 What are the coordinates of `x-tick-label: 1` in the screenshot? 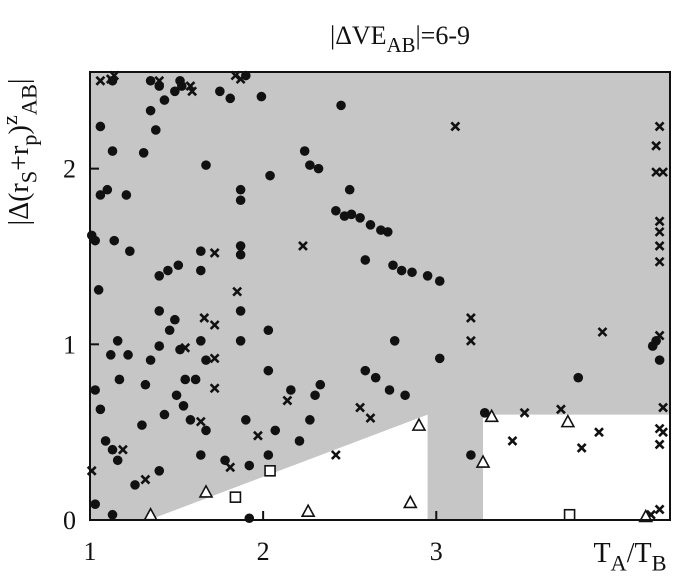 It's located at (90, 551).